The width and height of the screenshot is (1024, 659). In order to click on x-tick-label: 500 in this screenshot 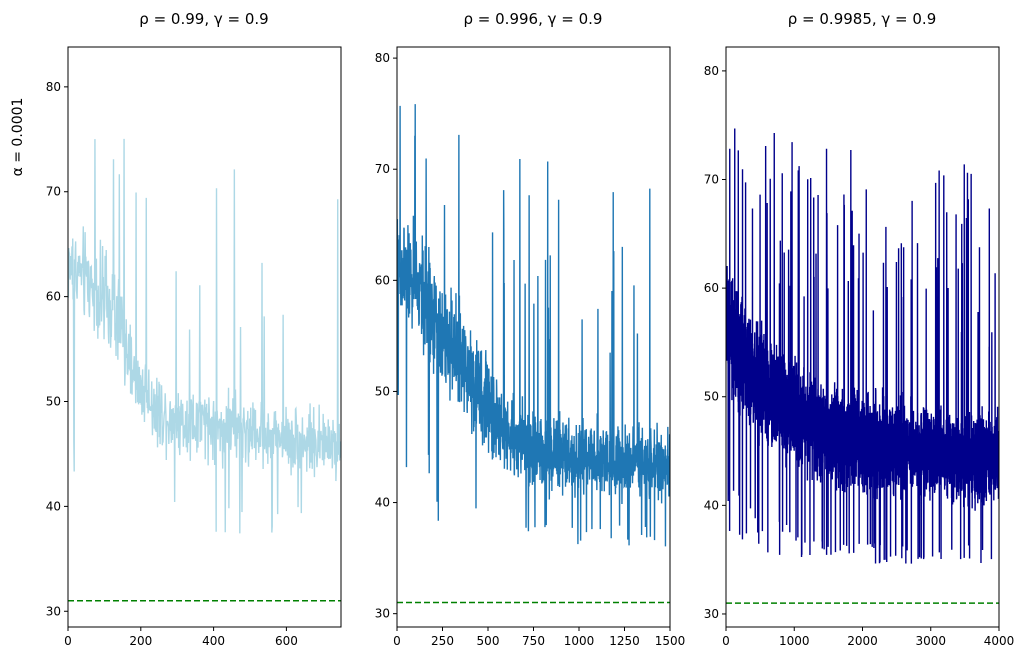, I will do `click(488, 641)`.